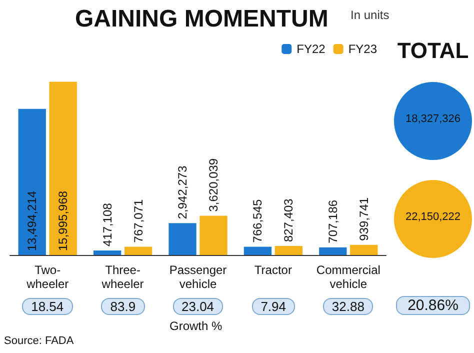 This screenshot has height=353, width=474. What do you see at coordinates (333, 222) in the screenshot?
I see `data-label: 707,186` at bounding box center [333, 222].